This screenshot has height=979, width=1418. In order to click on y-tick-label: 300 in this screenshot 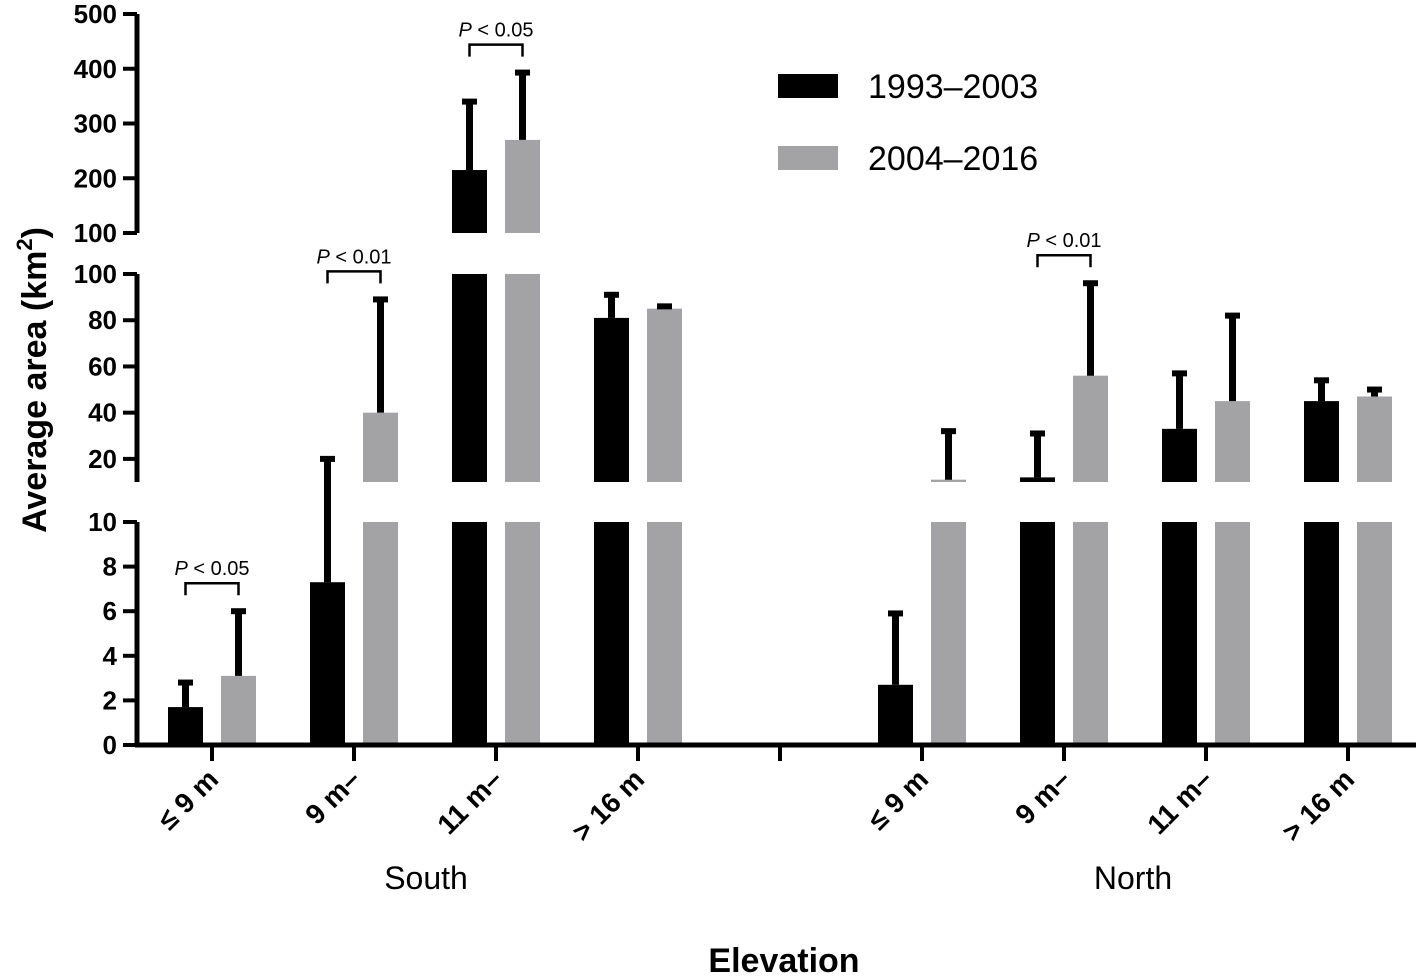, I will do `click(95, 124)`.